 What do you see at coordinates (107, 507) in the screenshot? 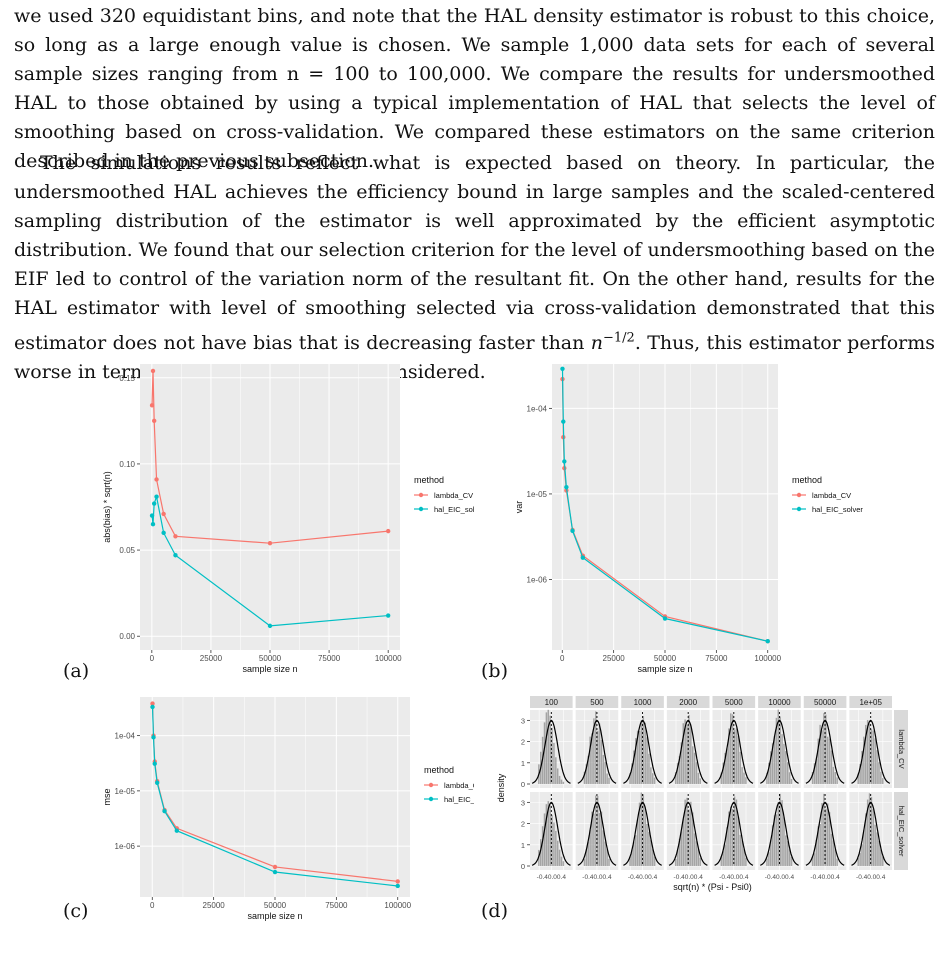
I see `y-axis-title: abs(bias) * sqrt(n)` at bounding box center [107, 507].